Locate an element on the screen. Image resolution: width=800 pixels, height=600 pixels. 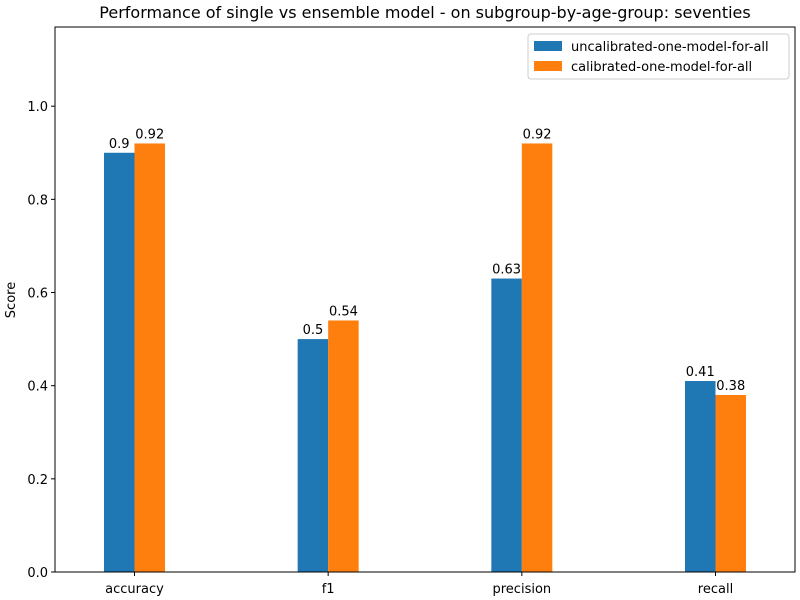
x-tick-label: recall is located at coordinates (715, 589).